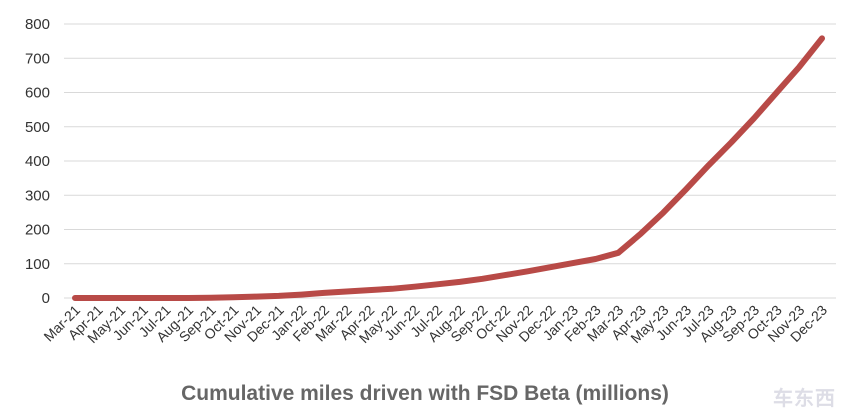  I want to click on y-tick-label: 800, so click(37, 24).